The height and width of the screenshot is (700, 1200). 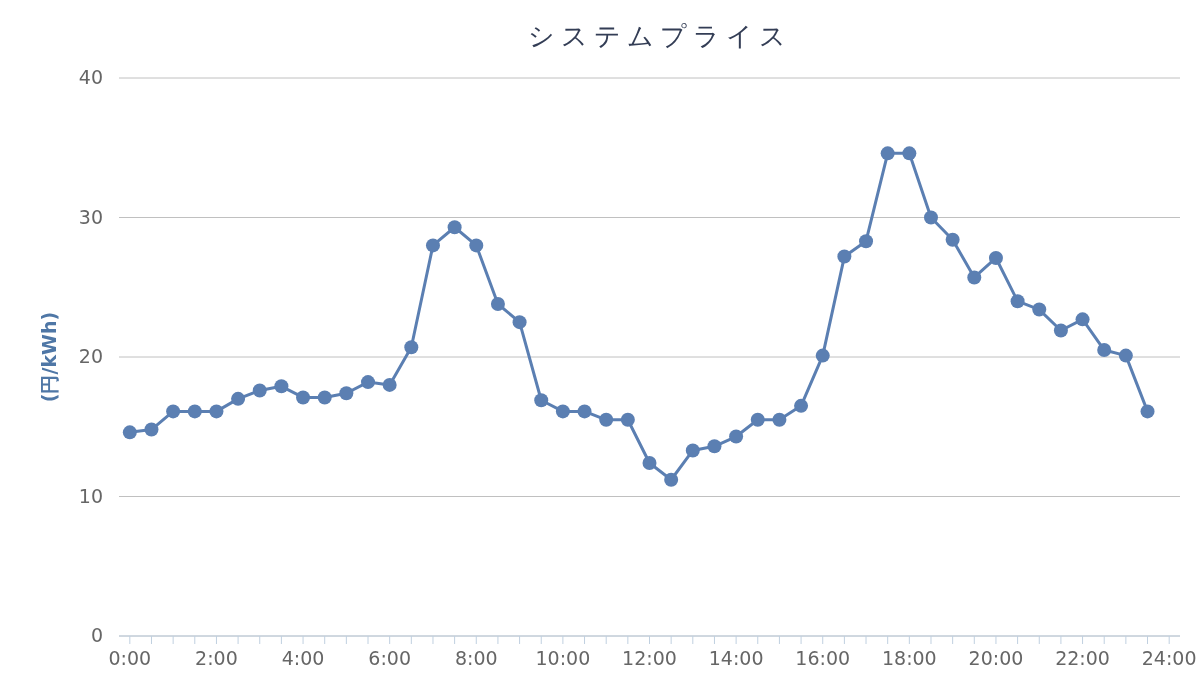 I want to click on x-tick-label: 22:00, so click(x=1082, y=658).